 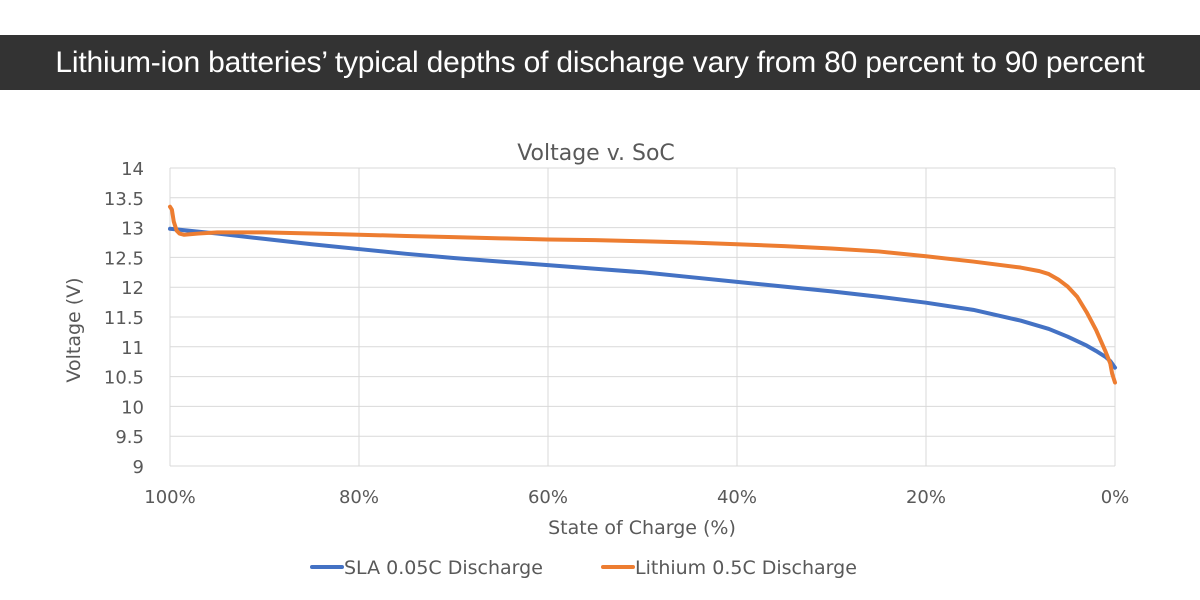 I want to click on y-tick-labels: 9 9.5 10 10.5 11 11.5 12 12.5 13 13.5 14, so click(x=124, y=318).